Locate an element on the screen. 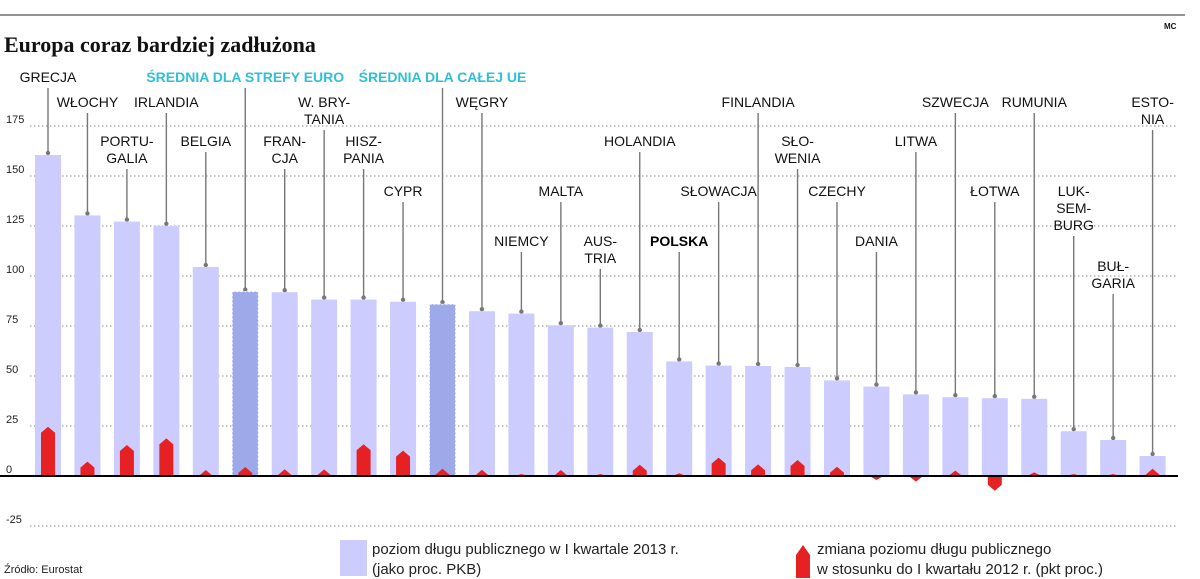 The image size is (1200, 579). y-tick-label: -25 is located at coordinates (14, 520).